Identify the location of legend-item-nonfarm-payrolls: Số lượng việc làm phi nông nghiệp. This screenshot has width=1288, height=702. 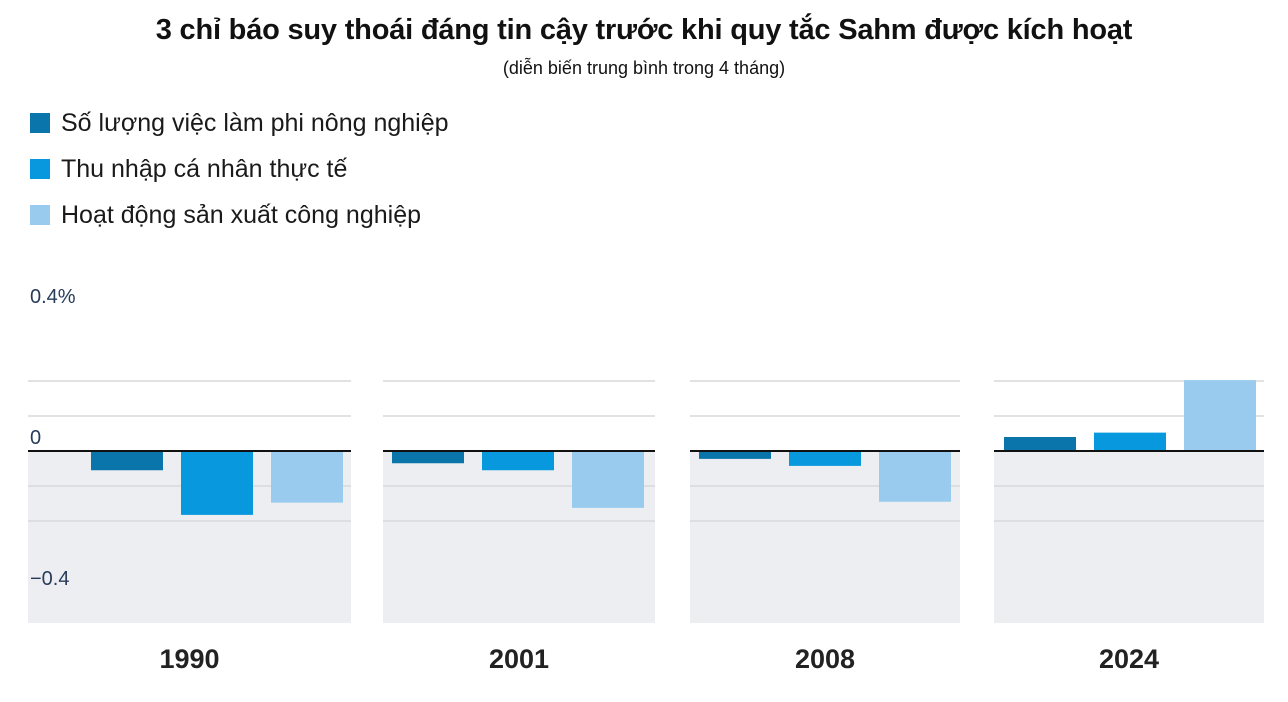
(239, 123).